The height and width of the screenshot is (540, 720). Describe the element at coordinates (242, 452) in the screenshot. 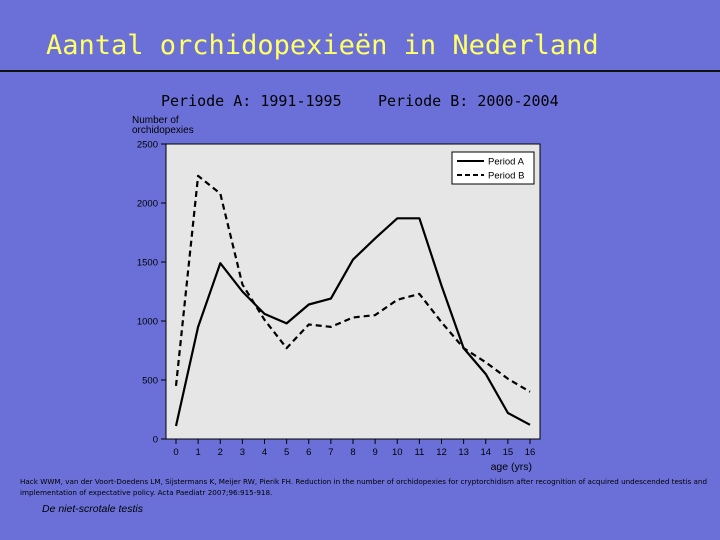

I see `x-tick-label: 3` at that location.